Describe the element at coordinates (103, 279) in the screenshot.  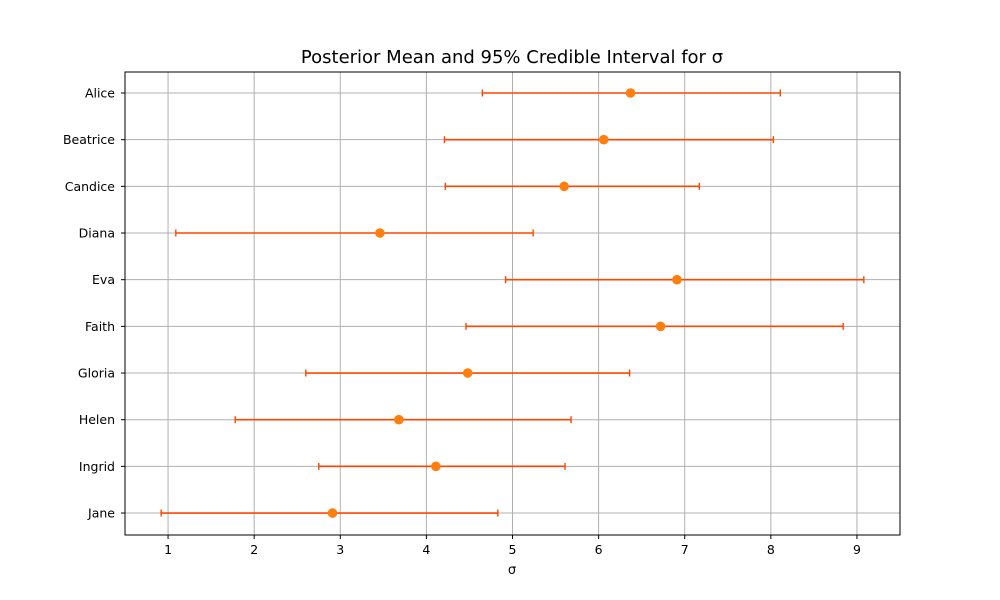
I see `y-tick-label: Eva` at that location.